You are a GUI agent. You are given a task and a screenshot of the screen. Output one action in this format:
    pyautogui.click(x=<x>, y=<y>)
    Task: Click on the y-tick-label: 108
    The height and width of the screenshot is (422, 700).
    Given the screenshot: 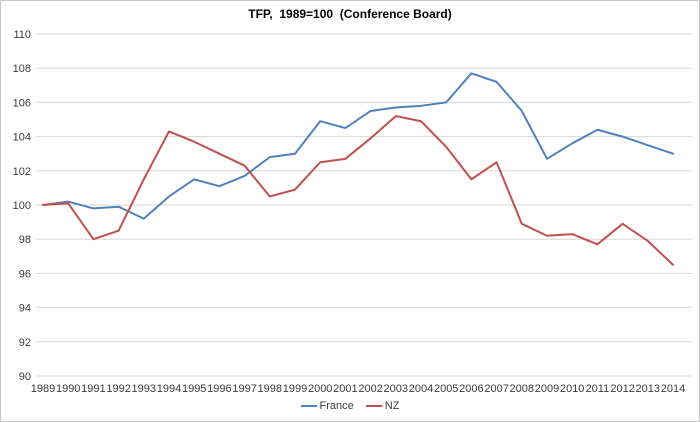 What is the action you would take?
    pyautogui.click(x=22, y=69)
    